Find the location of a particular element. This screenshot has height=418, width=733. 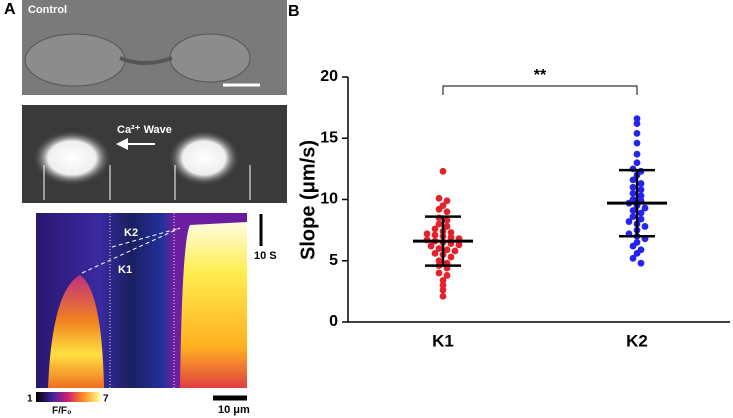

panel-label: A is located at coordinates (10, 9).